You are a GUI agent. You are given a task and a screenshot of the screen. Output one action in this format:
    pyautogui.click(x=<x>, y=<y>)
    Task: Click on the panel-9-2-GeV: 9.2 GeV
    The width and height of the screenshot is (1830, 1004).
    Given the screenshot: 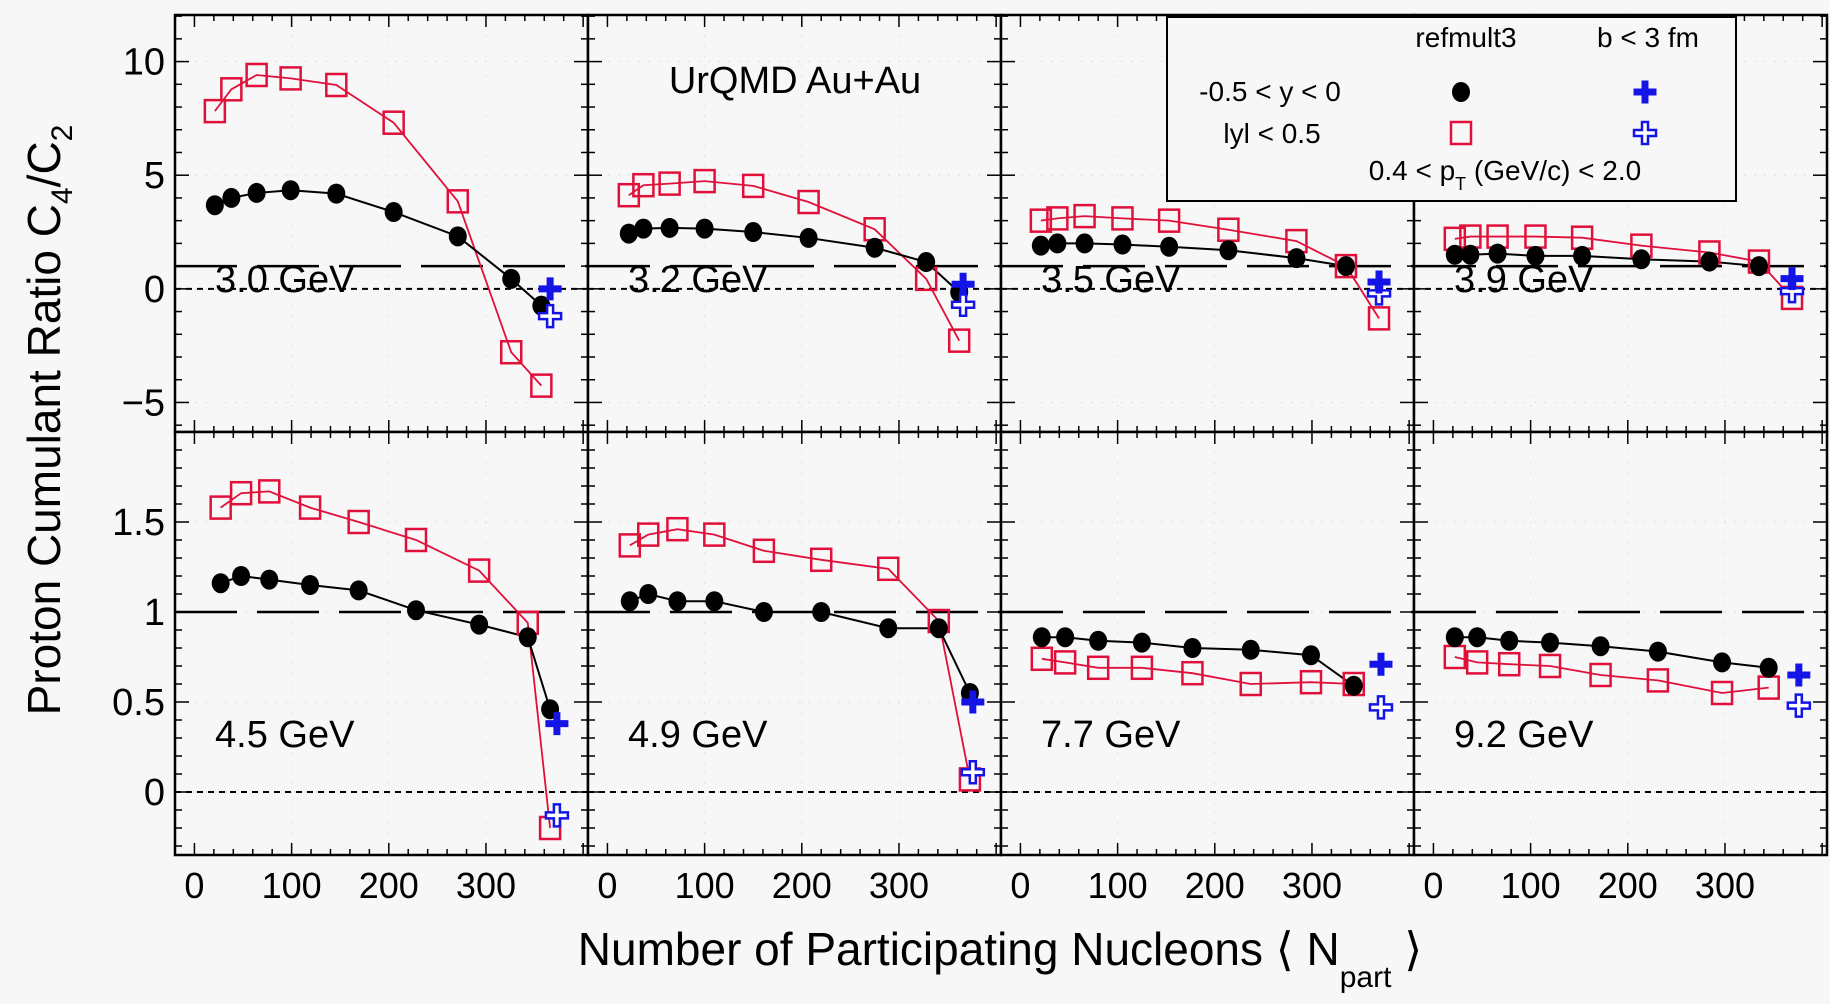 What is the action you would take?
    pyautogui.click(x=1620, y=643)
    